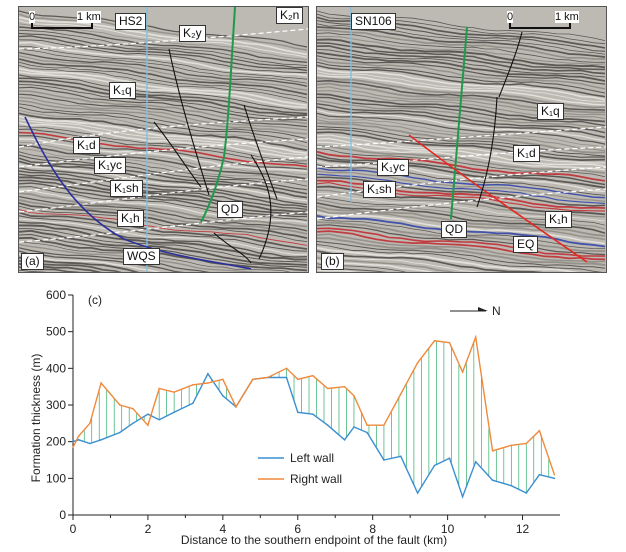 This screenshot has width=626, height=552. Describe the element at coordinates (32, 261) in the screenshot. I see `panel-tag-a: (a)` at that location.